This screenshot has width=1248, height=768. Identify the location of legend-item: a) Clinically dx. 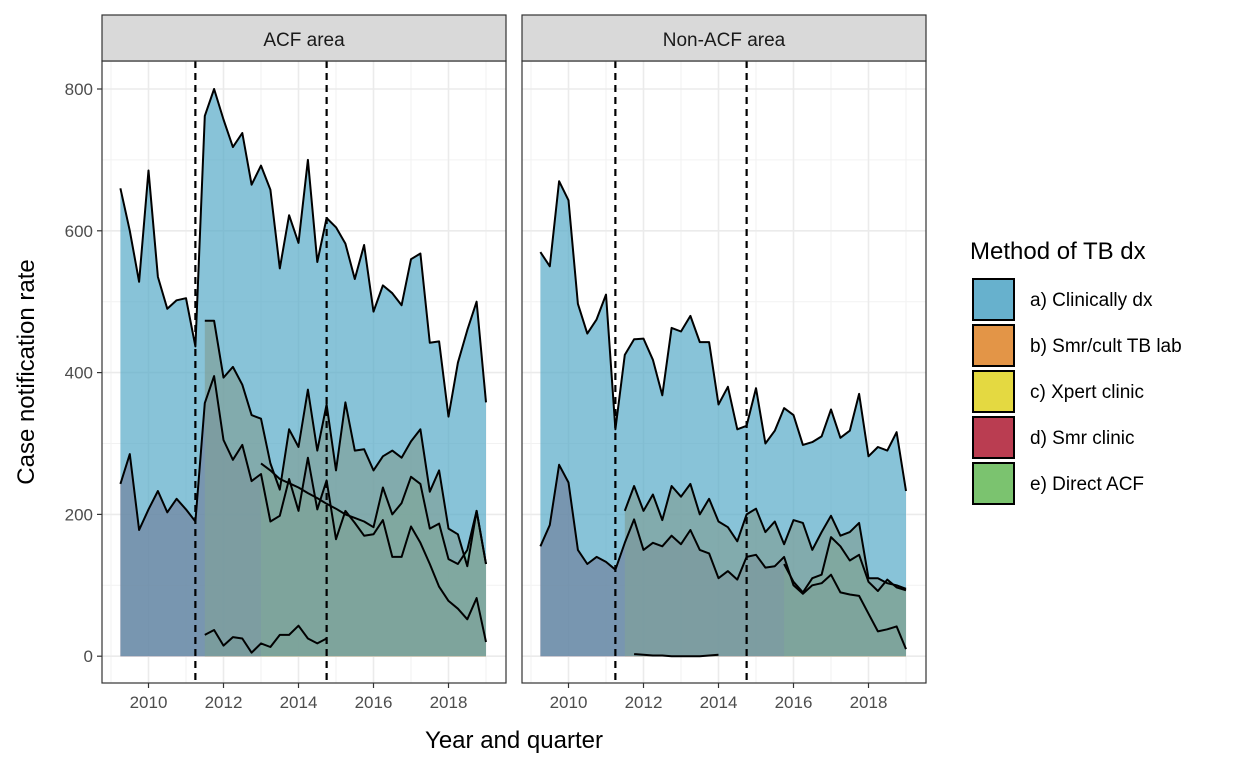
(1062, 299).